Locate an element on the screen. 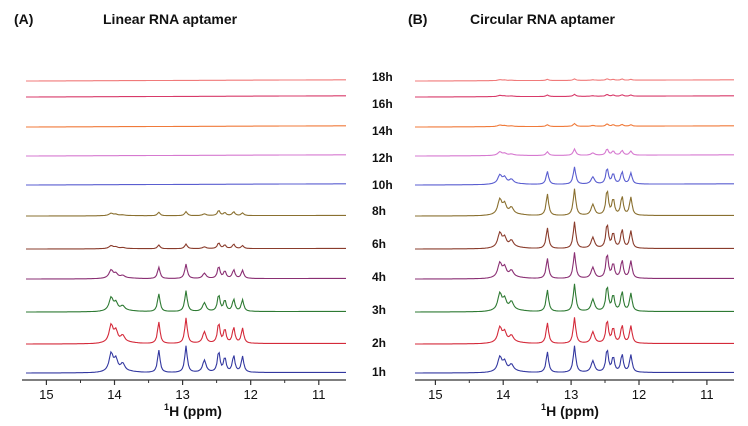 The image size is (748, 426). panel-b-title: Circular RNA aptamer is located at coordinates (543, 19).